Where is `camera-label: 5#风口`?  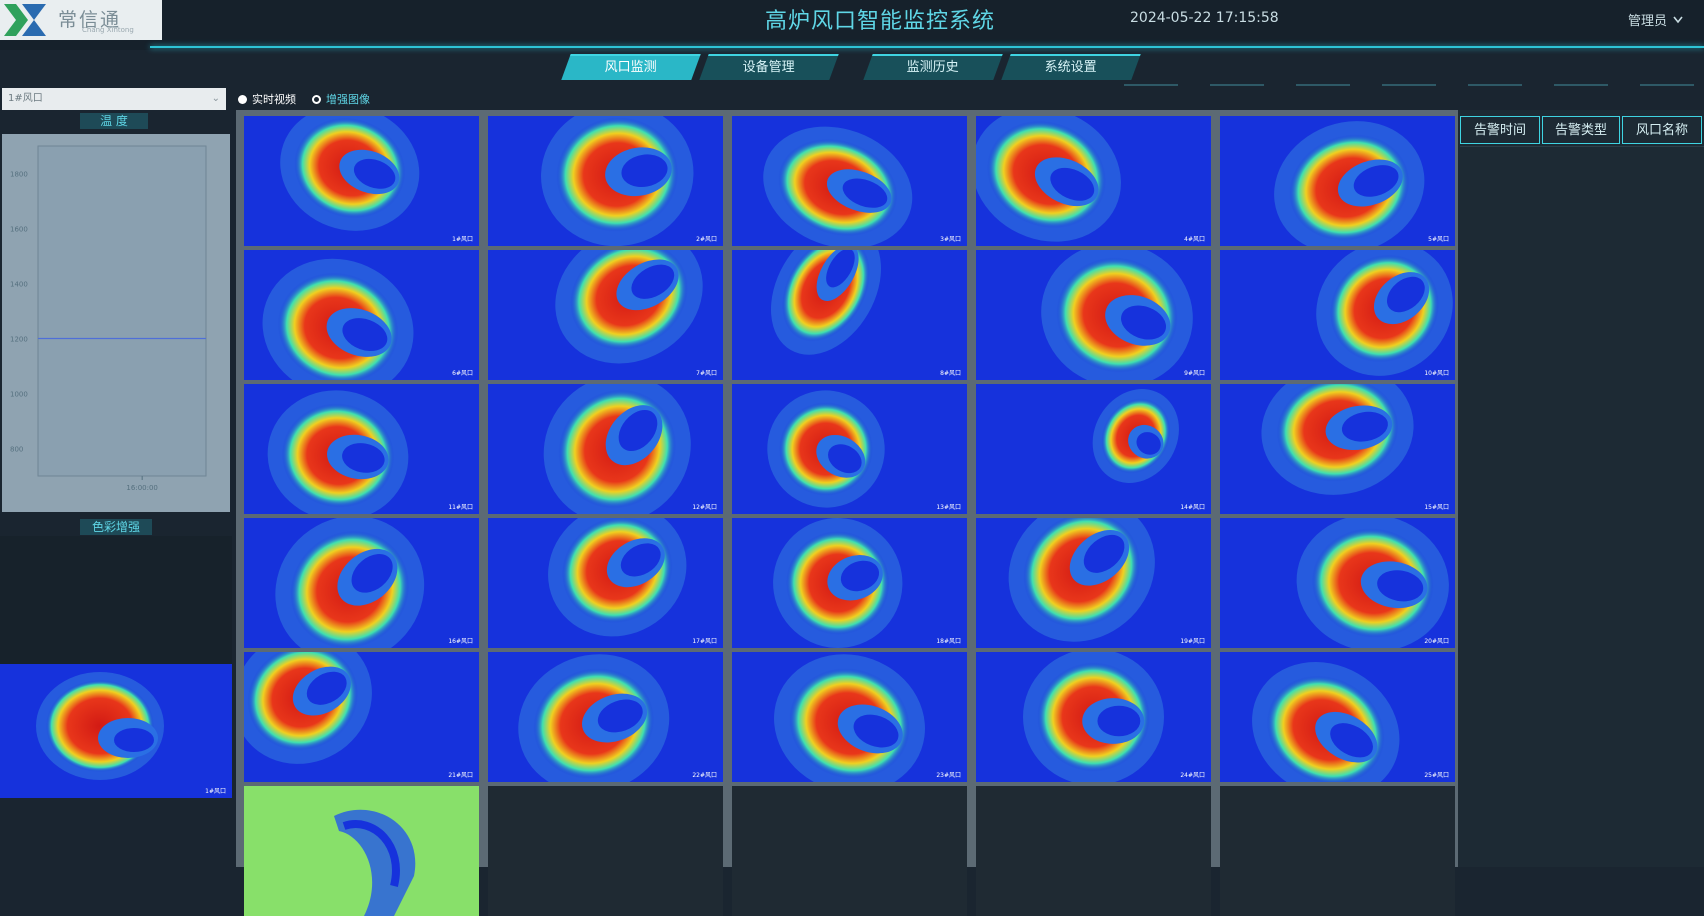 camera-label: 5#风口 is located at coordinates (1438, 239).